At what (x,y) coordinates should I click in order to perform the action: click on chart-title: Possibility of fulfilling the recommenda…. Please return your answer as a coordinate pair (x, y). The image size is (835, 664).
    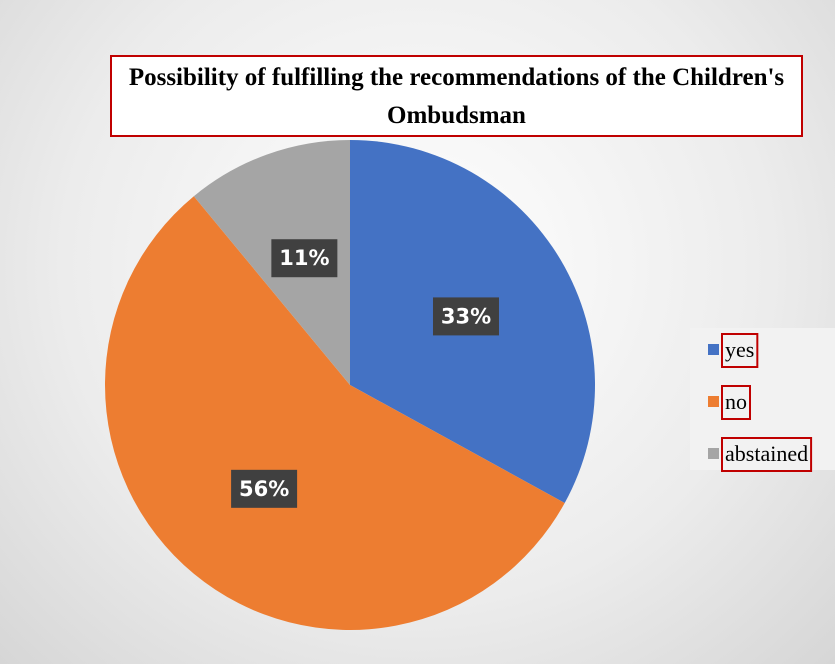
    Looking at the image, I should click on (456, 96).